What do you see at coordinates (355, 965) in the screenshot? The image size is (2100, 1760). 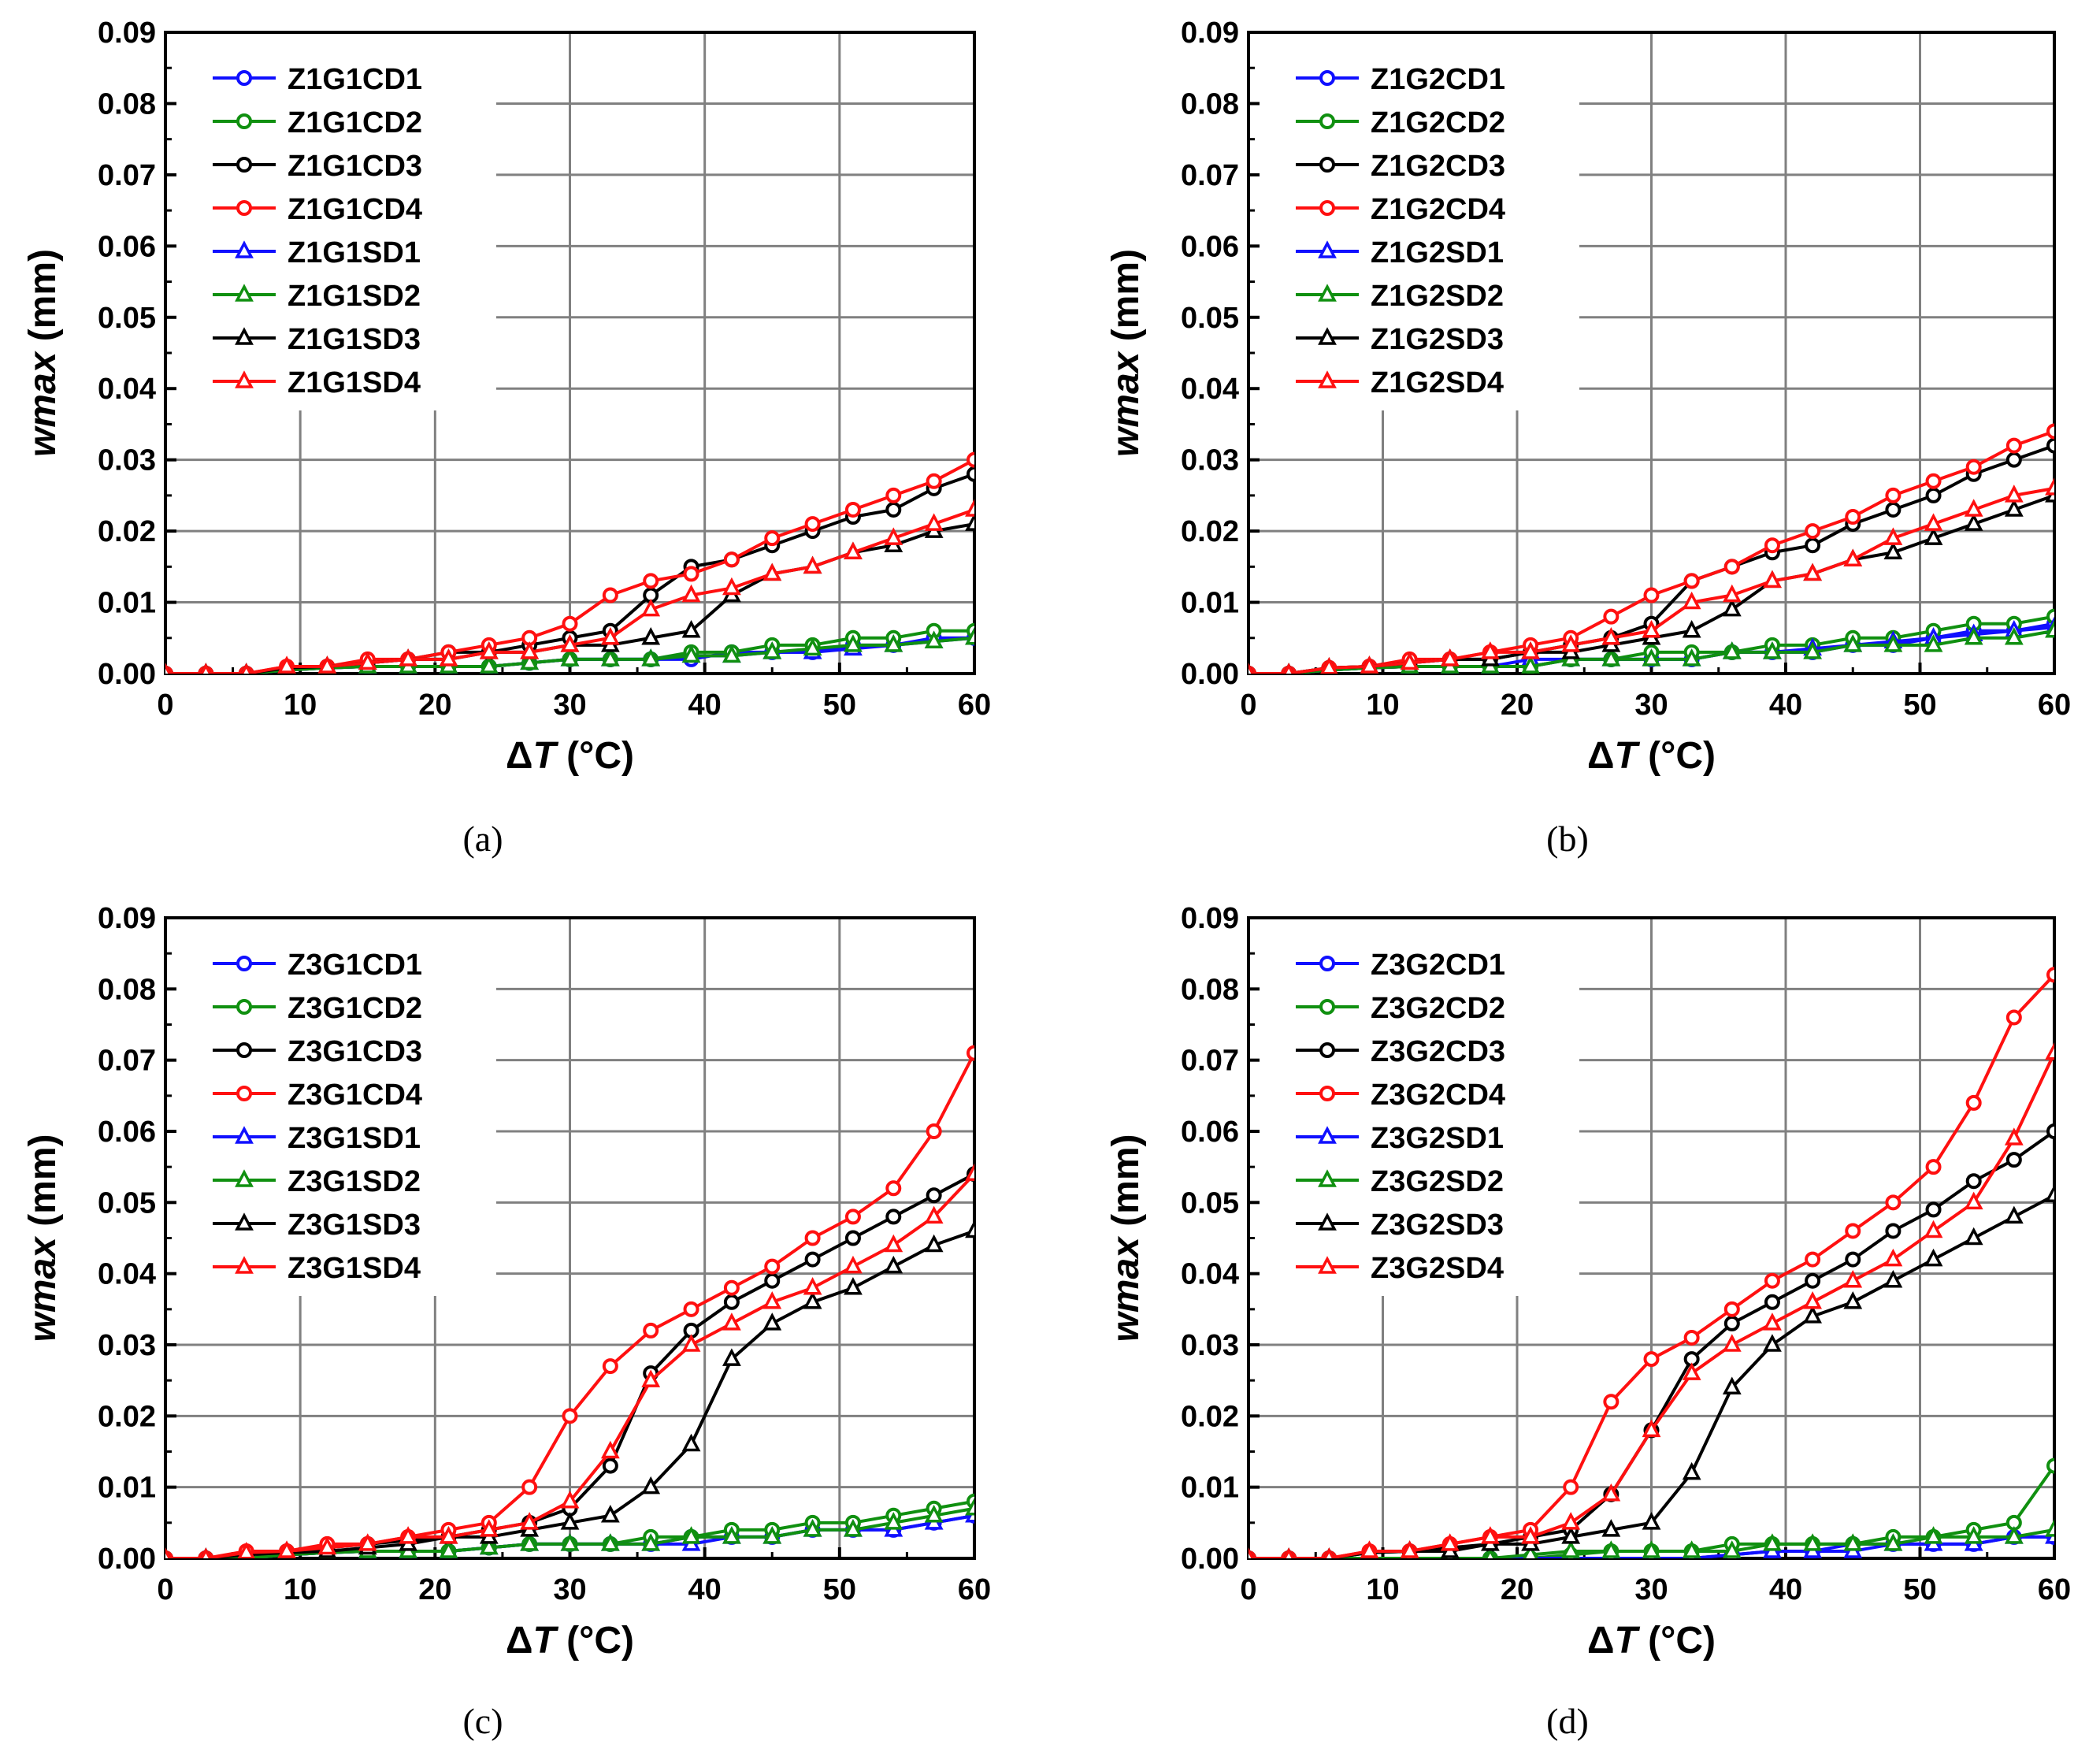 I see `legend-label: Z3G1CD1` at bounding box center [355, 965].